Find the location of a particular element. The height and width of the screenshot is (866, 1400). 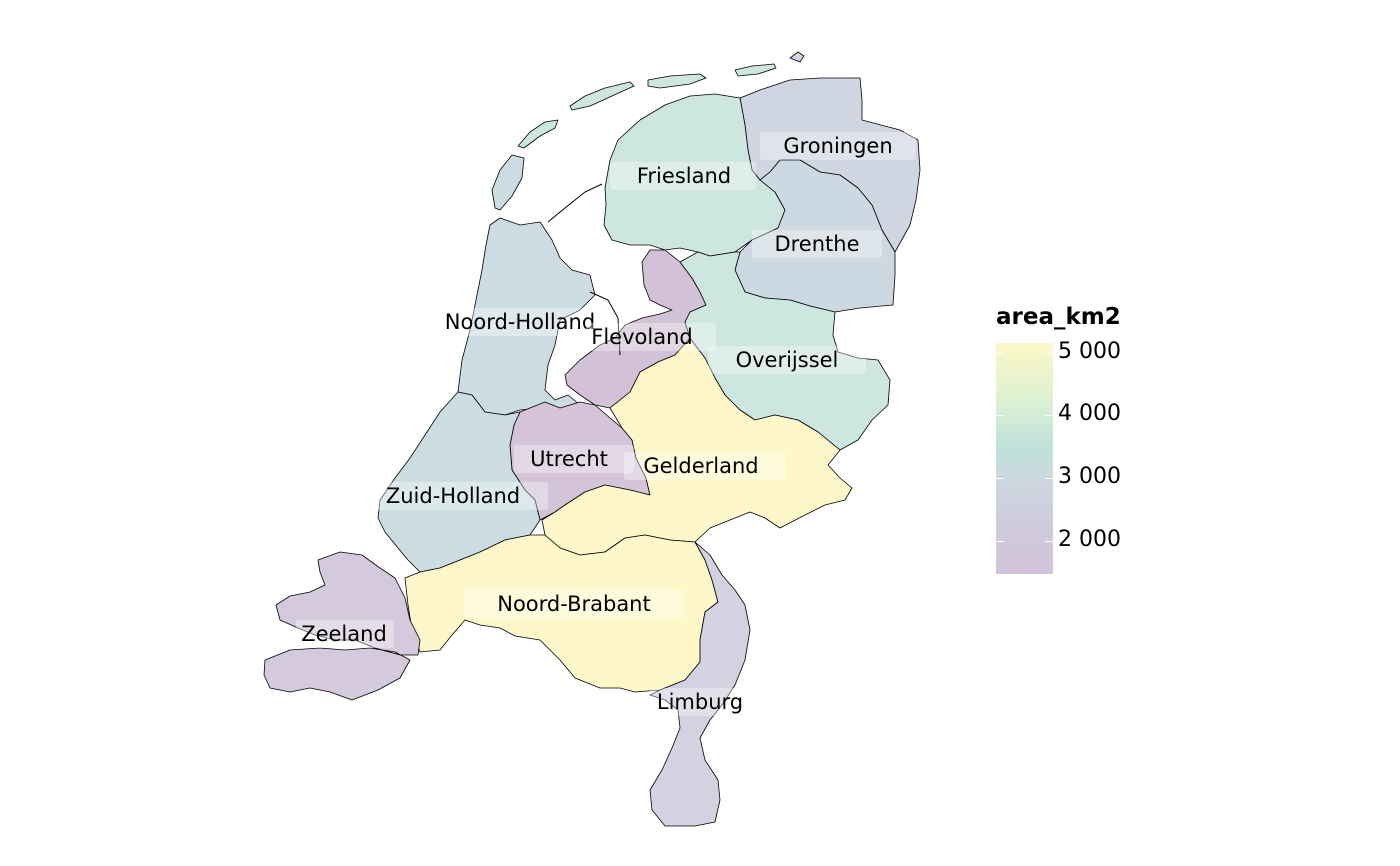

label-overijssel-text: Overijssel is located at coordinates (787, 360).